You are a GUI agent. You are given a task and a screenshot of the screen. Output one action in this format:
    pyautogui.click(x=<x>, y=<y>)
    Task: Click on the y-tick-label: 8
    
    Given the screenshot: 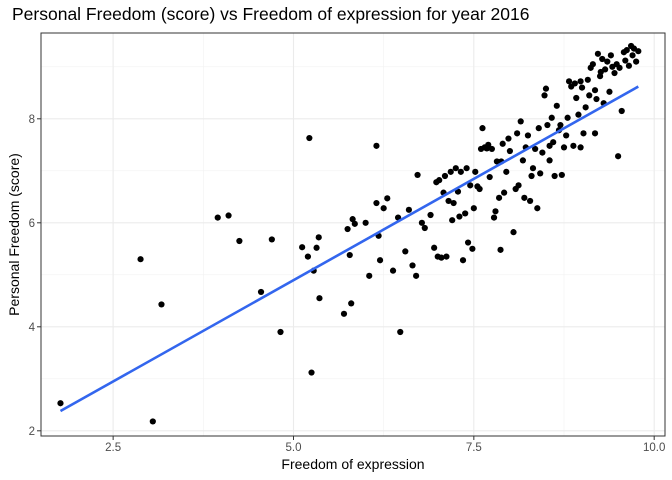 What is the action you would take?
    pyautogui.click(x=32, y=120)
    